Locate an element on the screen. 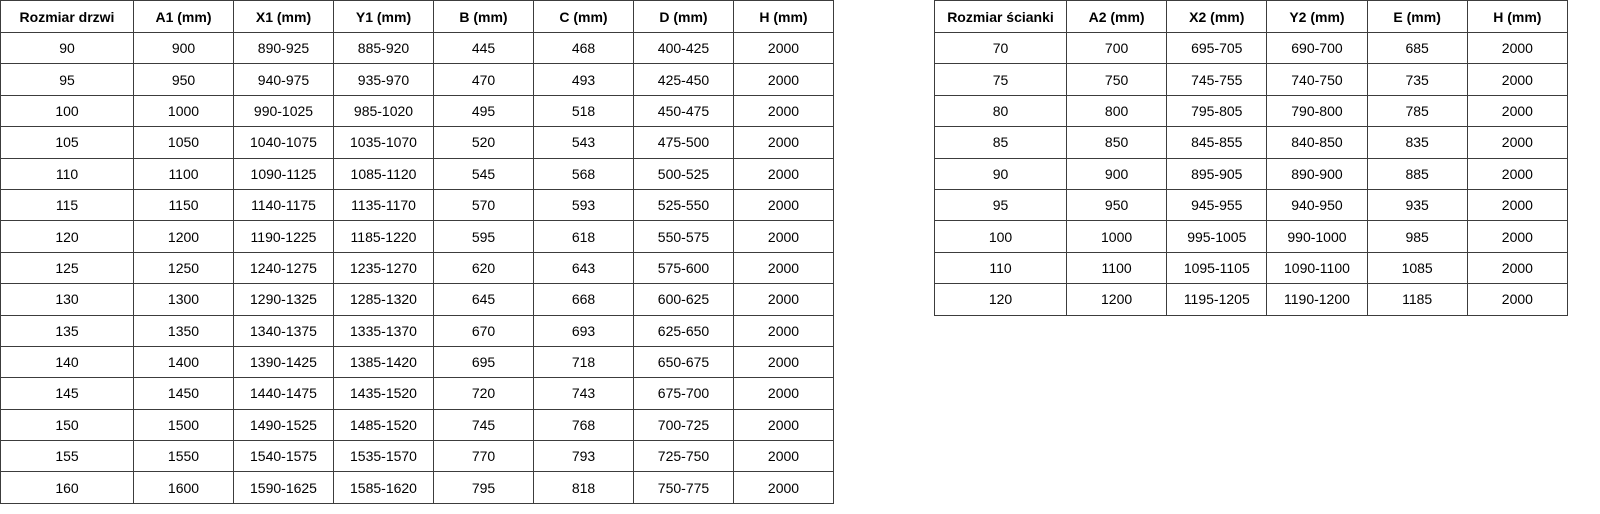 This screenshot has width=1600, height=514. table-row: 70 700 695-705 690-700 685 2000 is located at coordinates (1251, 48).